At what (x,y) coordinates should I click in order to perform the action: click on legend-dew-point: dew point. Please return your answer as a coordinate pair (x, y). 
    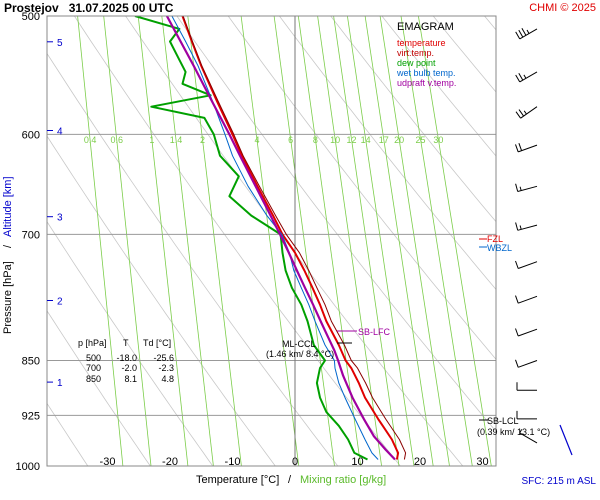
    Looking at the image, I should click on (416, 63).